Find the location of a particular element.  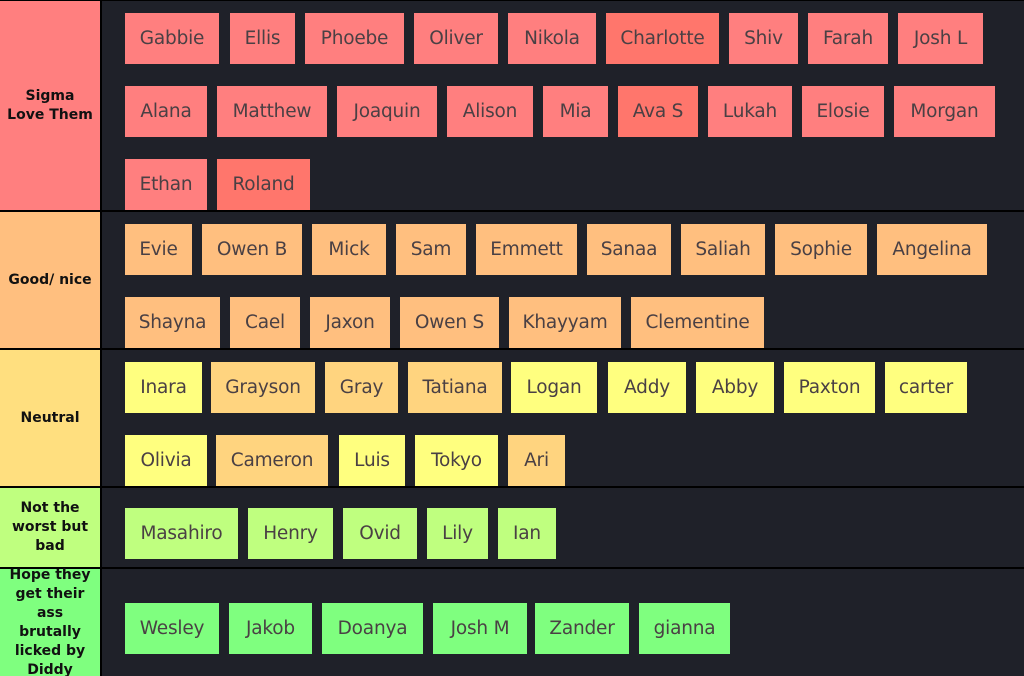

tier-item: Addy is located at coordinates (647, 387).